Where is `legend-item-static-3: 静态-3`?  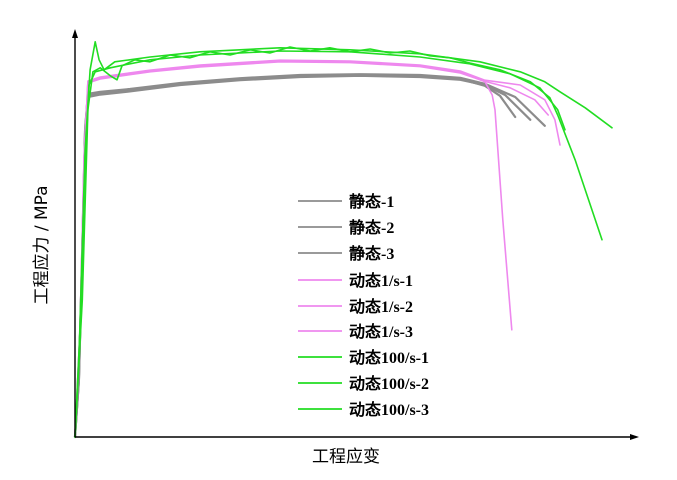 legend-item-static-3: 静态-3 is located at coordinates (346, 253).